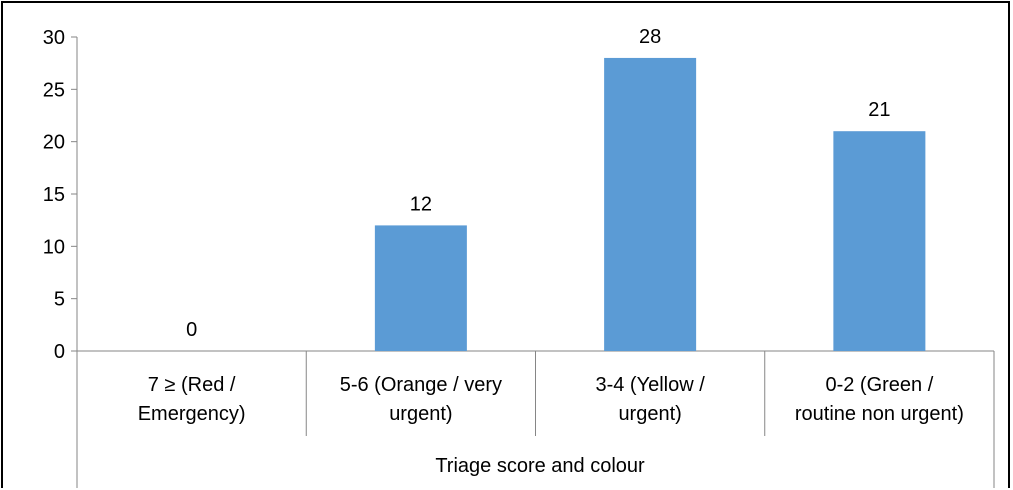 This screenshot has height=490, width=1013. I want to click on y-tick-label: 0, so click(59, 352).